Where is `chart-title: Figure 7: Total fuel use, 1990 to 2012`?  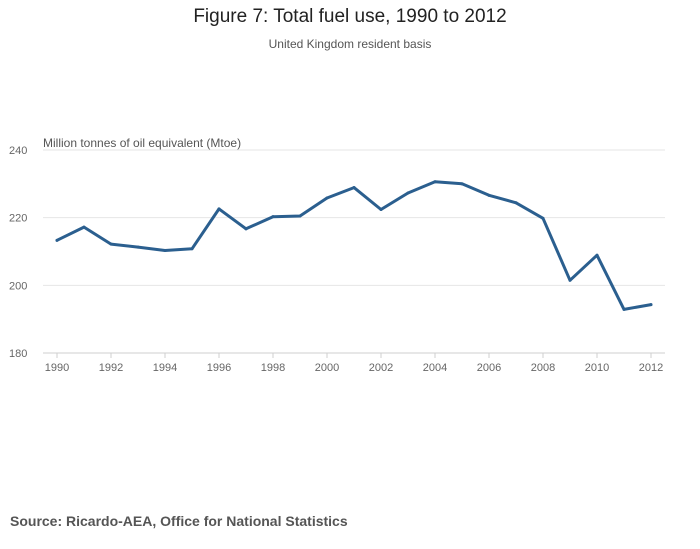 chart-title: Figure 7: Total fuel use, 1990 to 2012 is located at coordinates (350, 16).